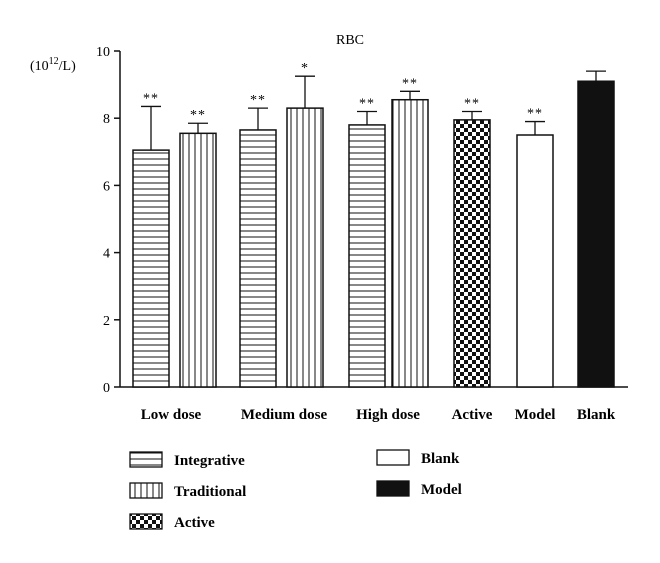 This screenshot has width=660, height=563. I want to click on chart-title: RBC, so click(350, 40).